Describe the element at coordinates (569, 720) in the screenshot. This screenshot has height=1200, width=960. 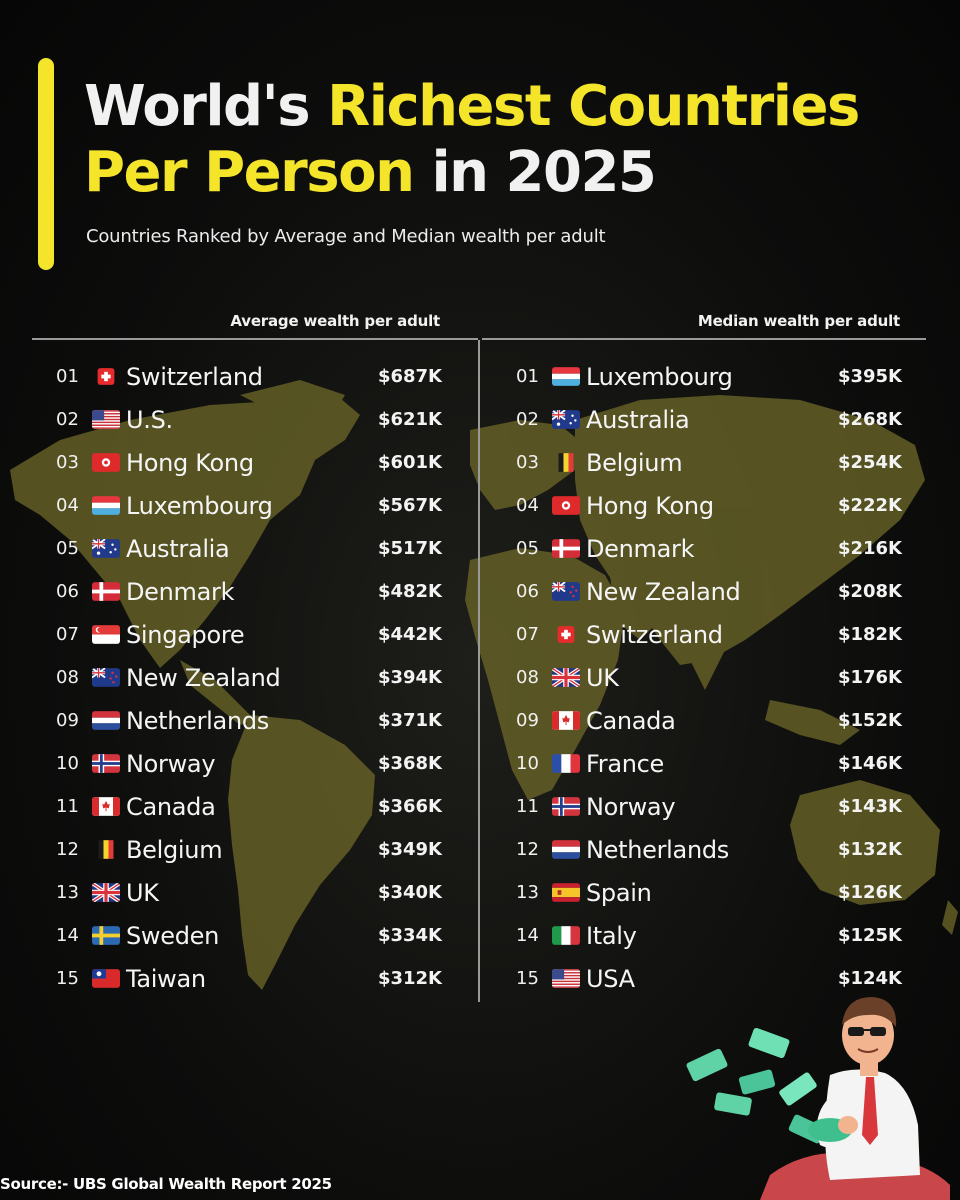
I see `ca-flag-icon` at that location.